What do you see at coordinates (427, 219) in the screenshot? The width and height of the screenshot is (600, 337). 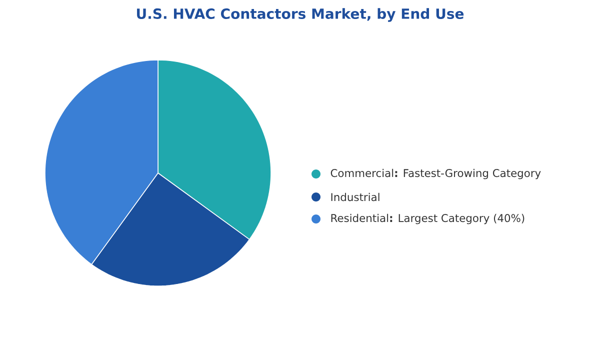 I see `legend-label: Residential: Largest Category (40%)` at bounding box center [427, 219].